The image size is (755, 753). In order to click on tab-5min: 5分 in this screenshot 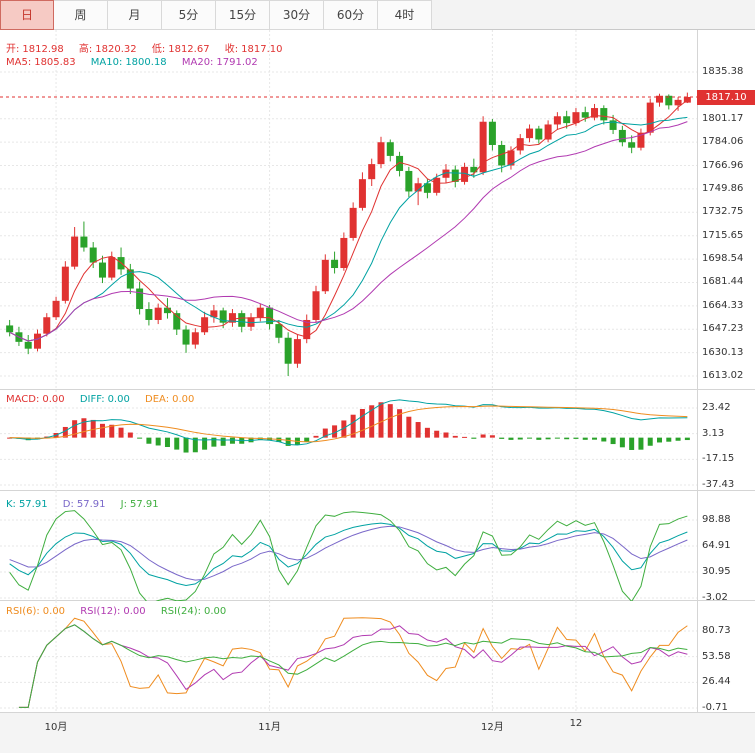, I will do `click(189, 15)`.